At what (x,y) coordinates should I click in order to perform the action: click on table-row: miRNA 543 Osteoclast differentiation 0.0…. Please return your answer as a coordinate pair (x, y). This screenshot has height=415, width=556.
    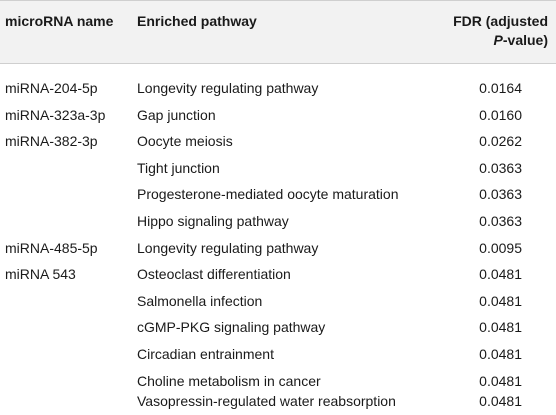
    Looking at the image, I should click on (278, 274).